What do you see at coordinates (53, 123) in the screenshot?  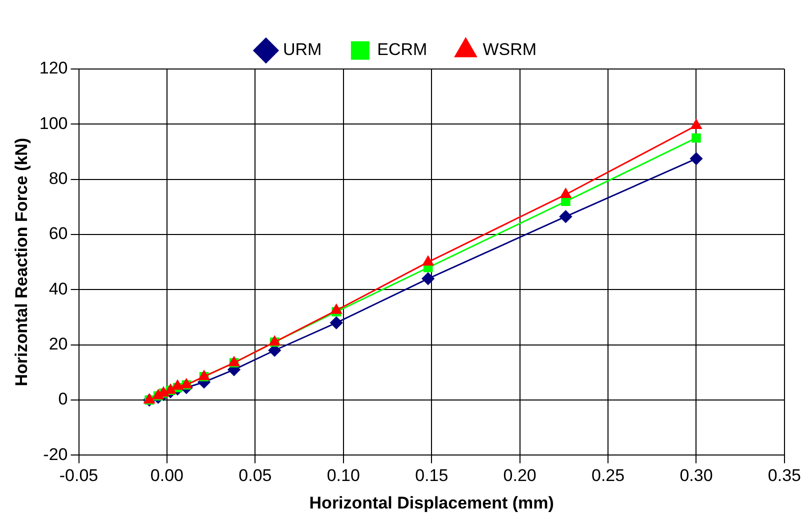 I see `y-tick-label: 100` at bounding box center [53, 123].